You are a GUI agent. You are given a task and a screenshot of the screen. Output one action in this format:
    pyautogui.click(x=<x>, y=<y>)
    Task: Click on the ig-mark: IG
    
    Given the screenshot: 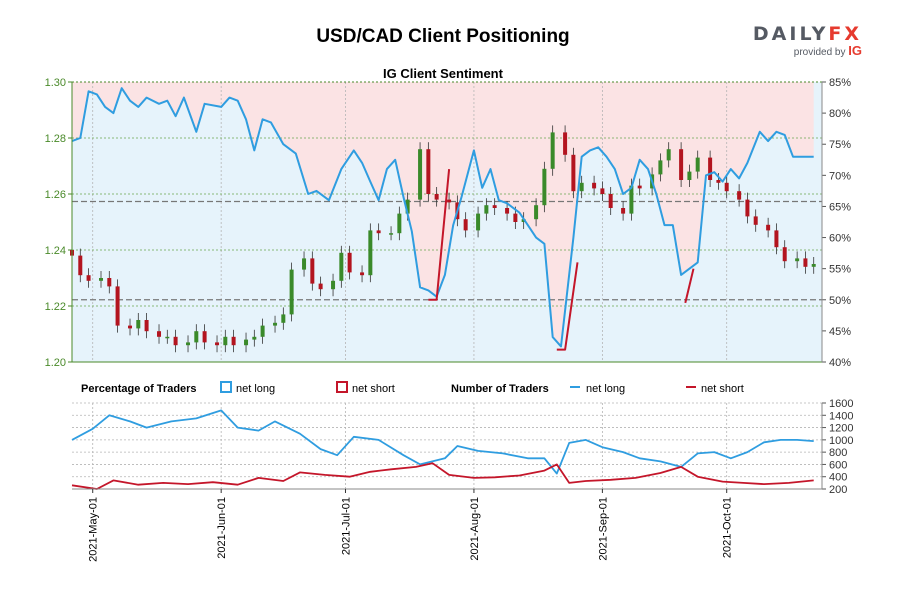 What is the action you would take?
    pyautogui.click(x=855, y=50)
    